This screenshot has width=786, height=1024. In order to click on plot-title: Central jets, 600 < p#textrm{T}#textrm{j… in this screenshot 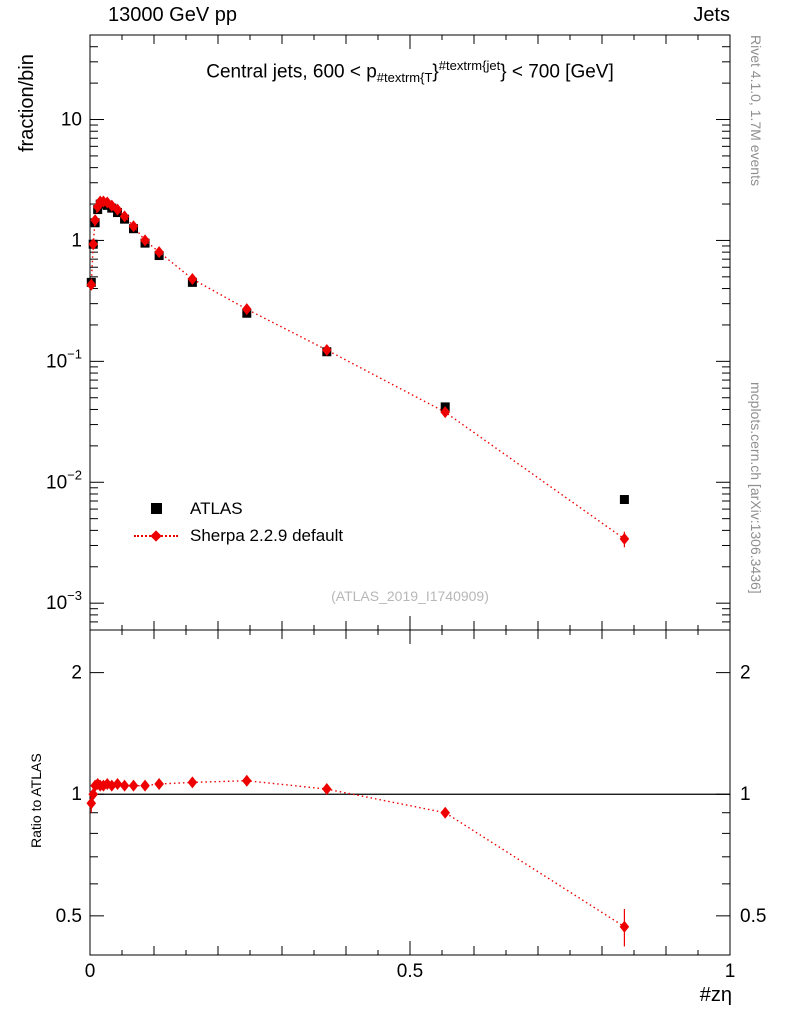, I will do `click(410, 71)`.